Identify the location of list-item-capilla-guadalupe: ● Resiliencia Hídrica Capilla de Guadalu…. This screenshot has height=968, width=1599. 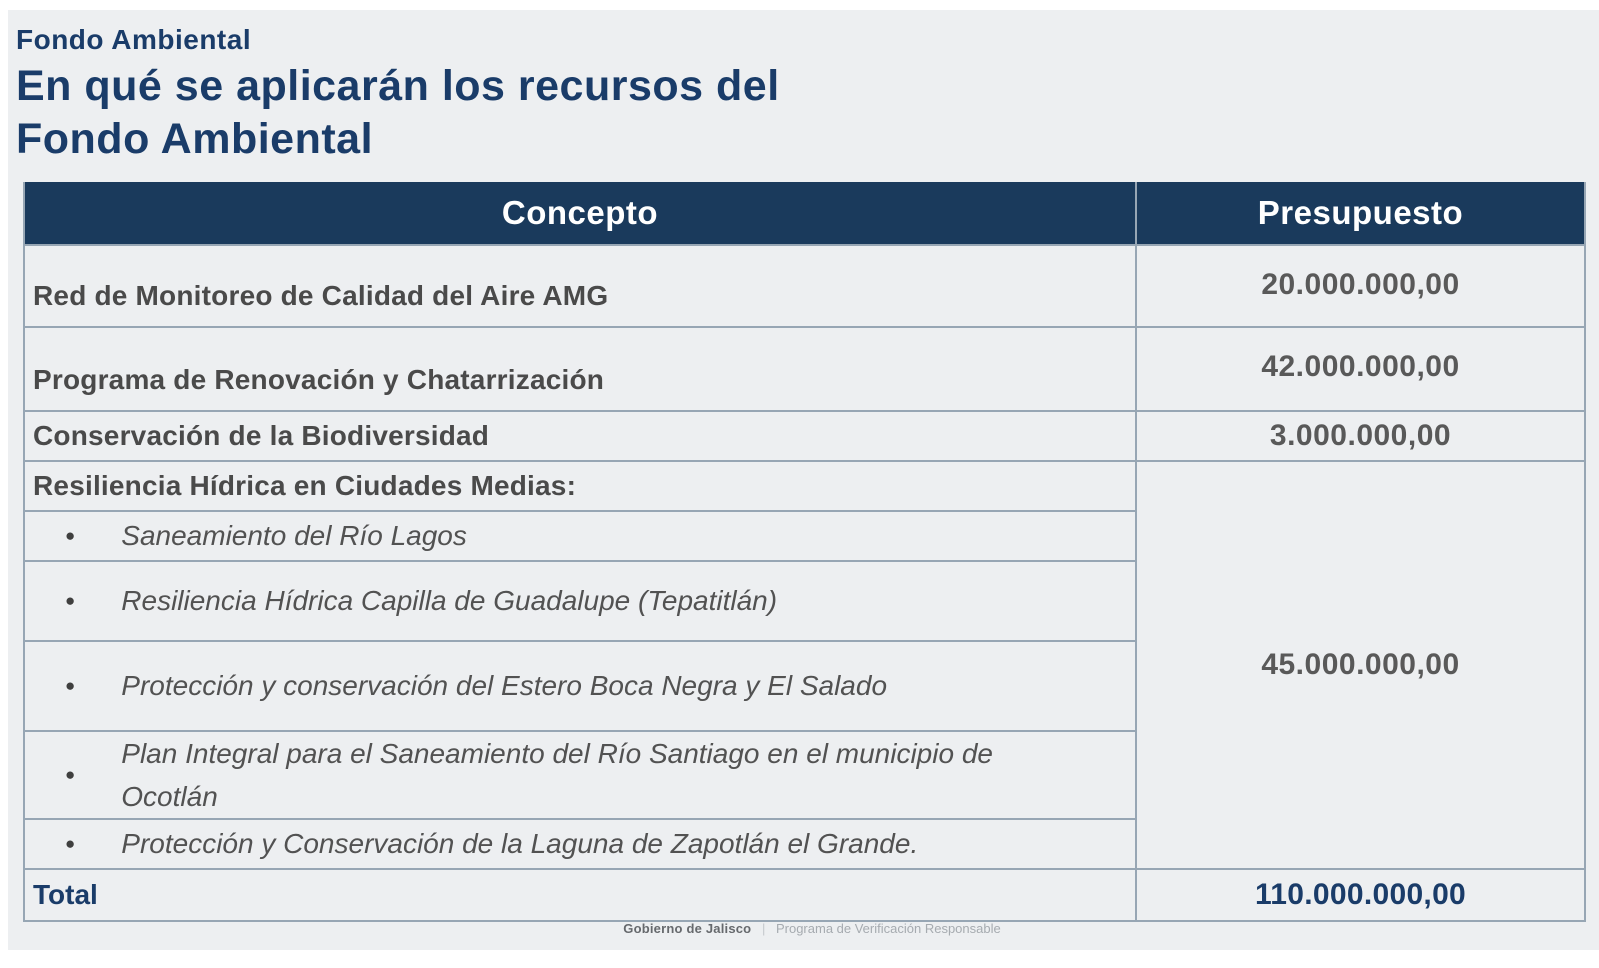
(580, 600).